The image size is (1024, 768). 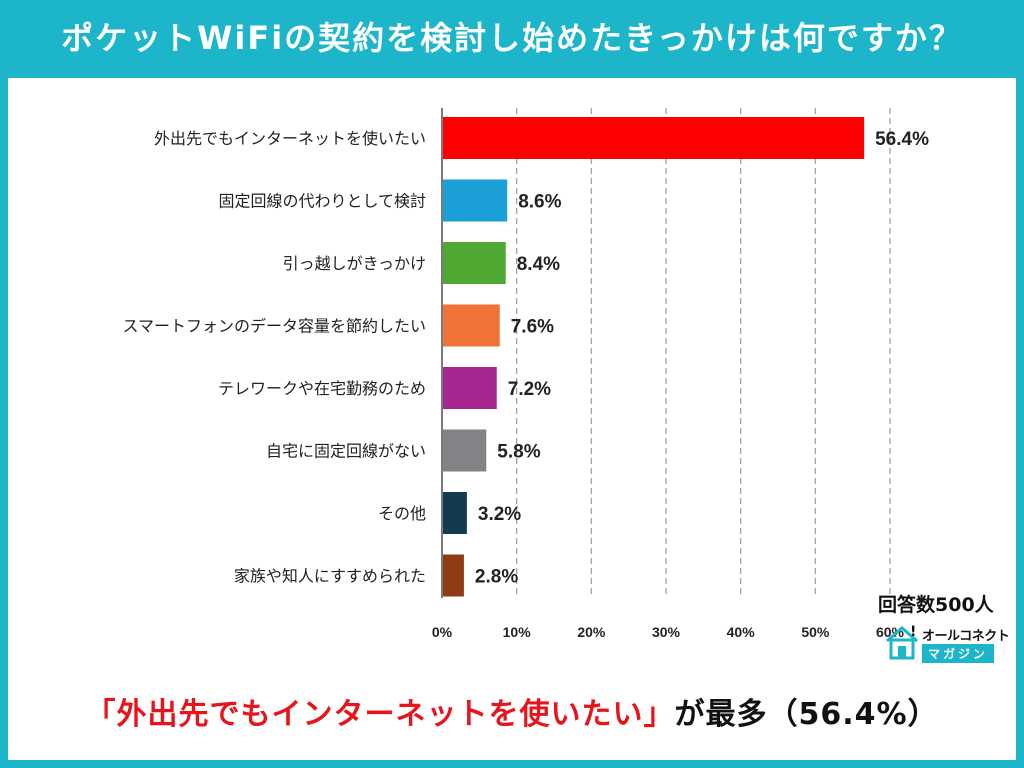 I want to click on category-label: スマートフォンのデータ容量を節約したい, so click(x=274, y=326).